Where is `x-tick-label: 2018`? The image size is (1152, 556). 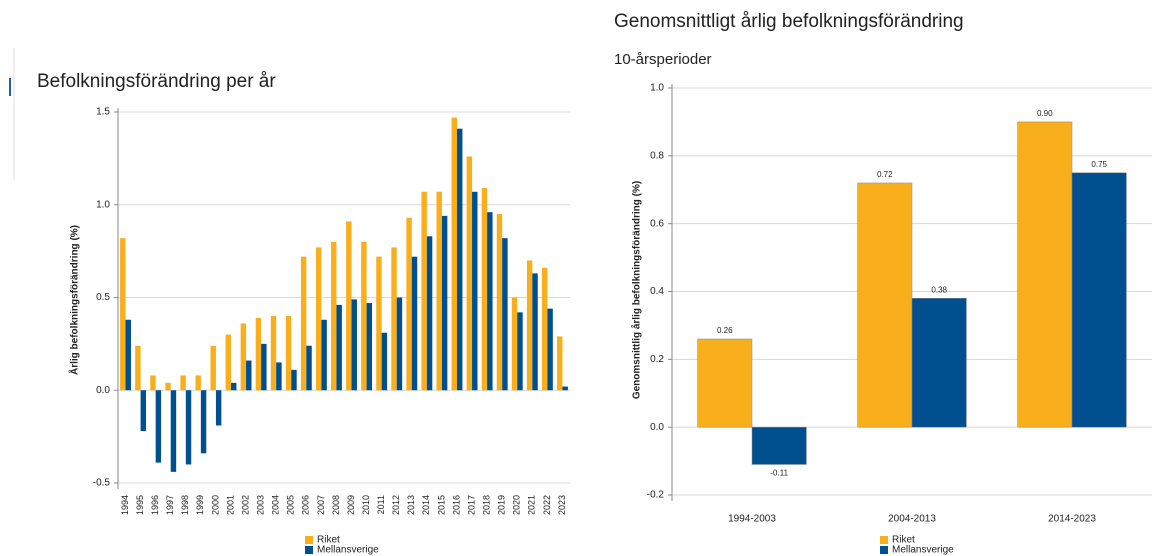
x-tick-label: 2018 is located at coordinates (487, 505).